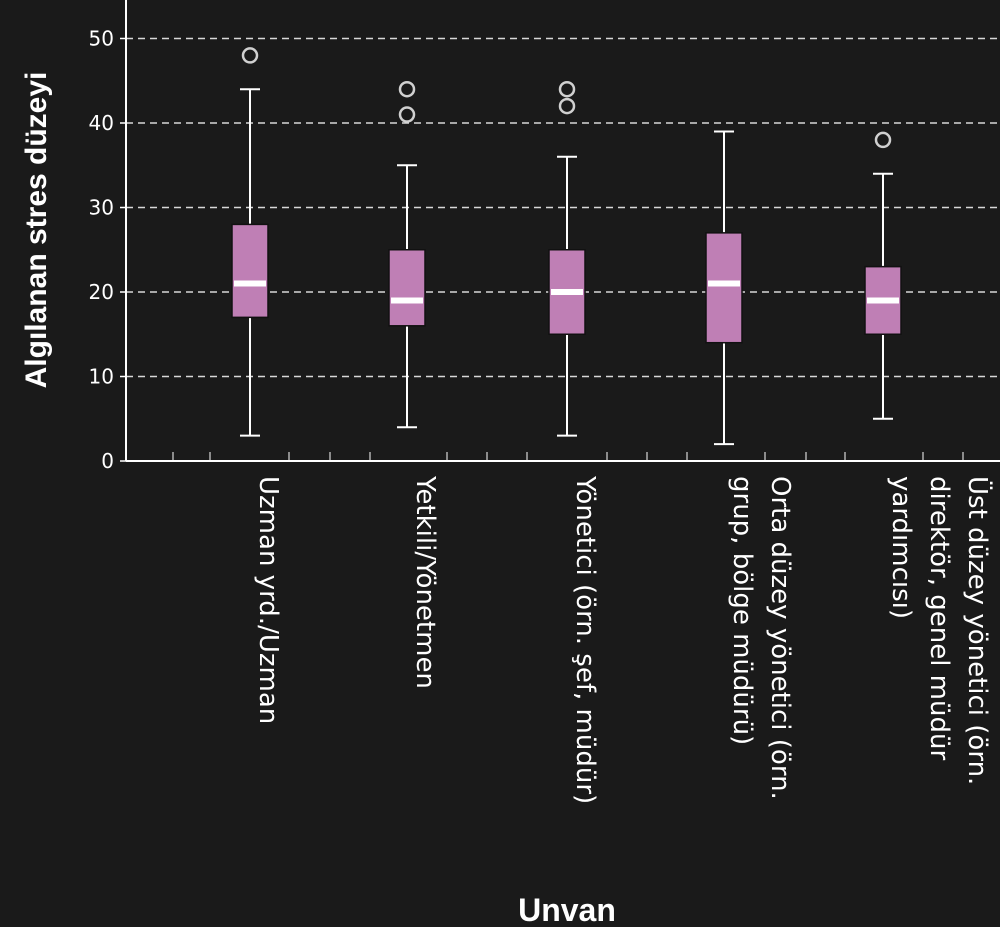 The height and width of the screenshot is (927, 1000). Describe the element at coordinates (101, 39) in the screenshot. I see `y-tick-label: 50` at that location.